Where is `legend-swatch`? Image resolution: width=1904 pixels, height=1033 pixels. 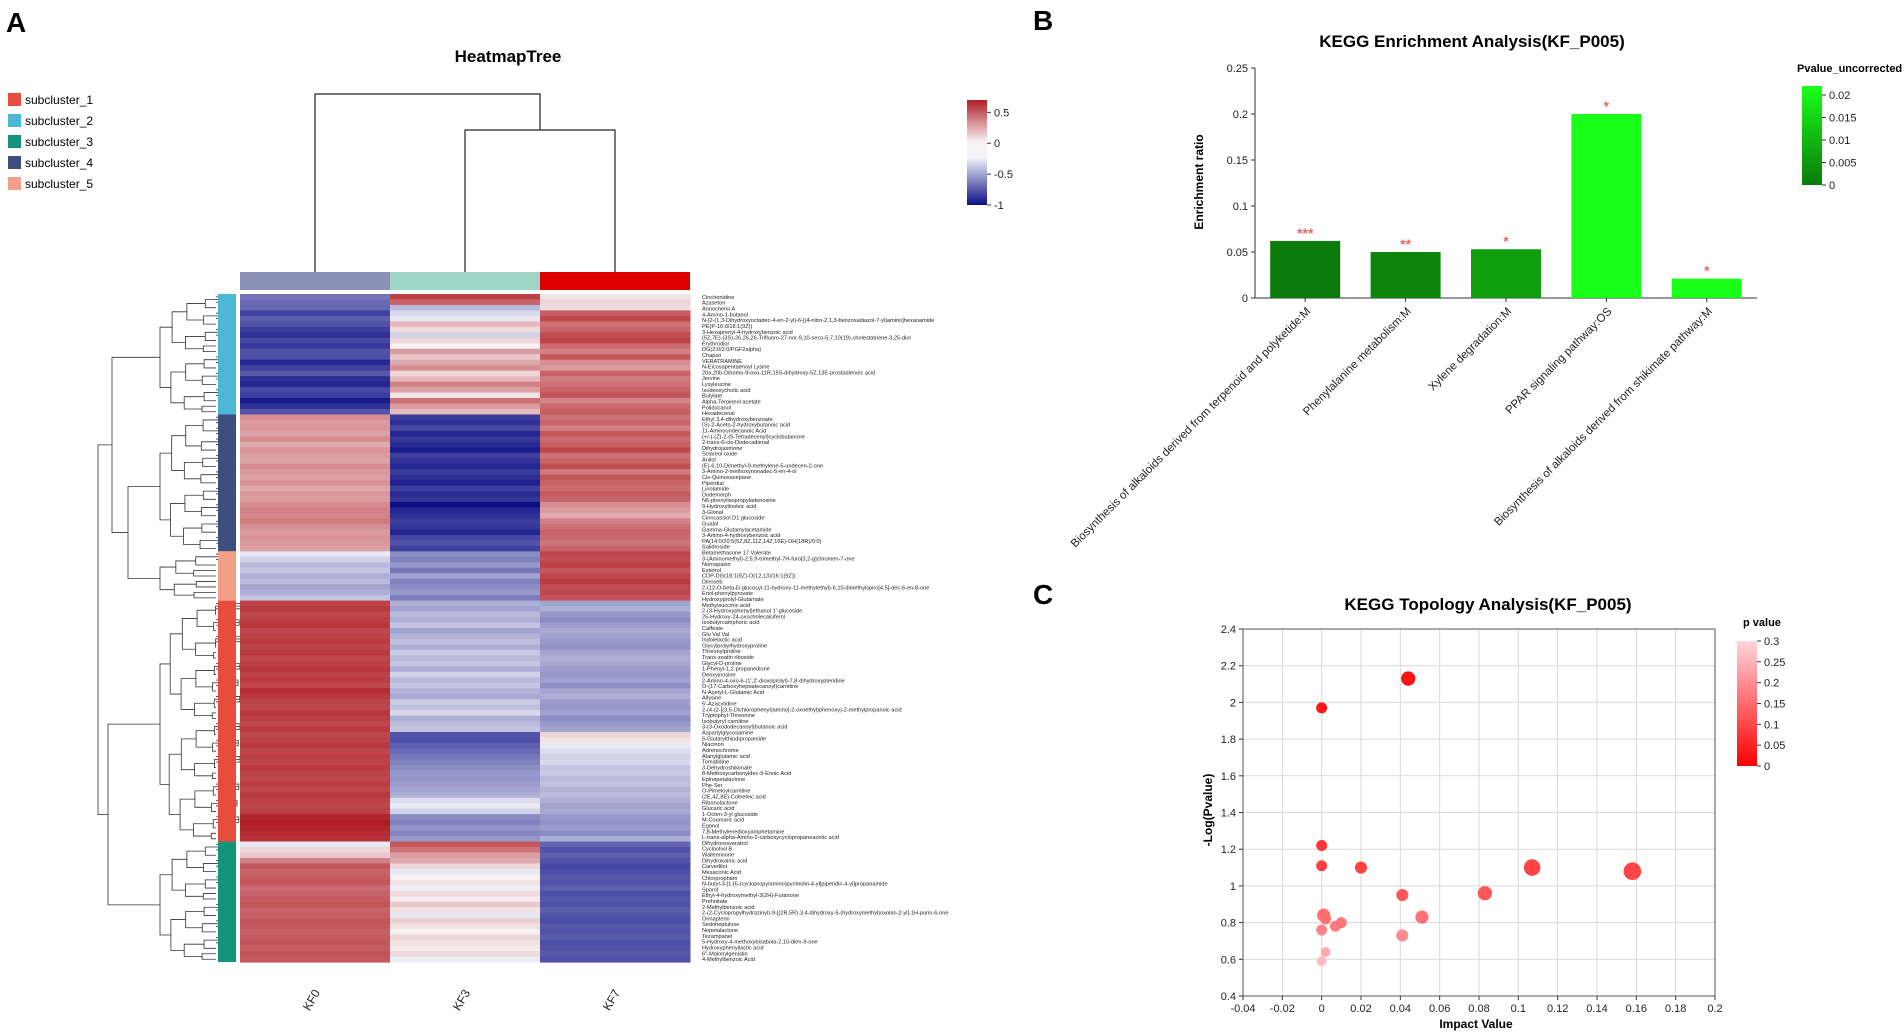
legend-swatch is located at coordinates (14, 120).